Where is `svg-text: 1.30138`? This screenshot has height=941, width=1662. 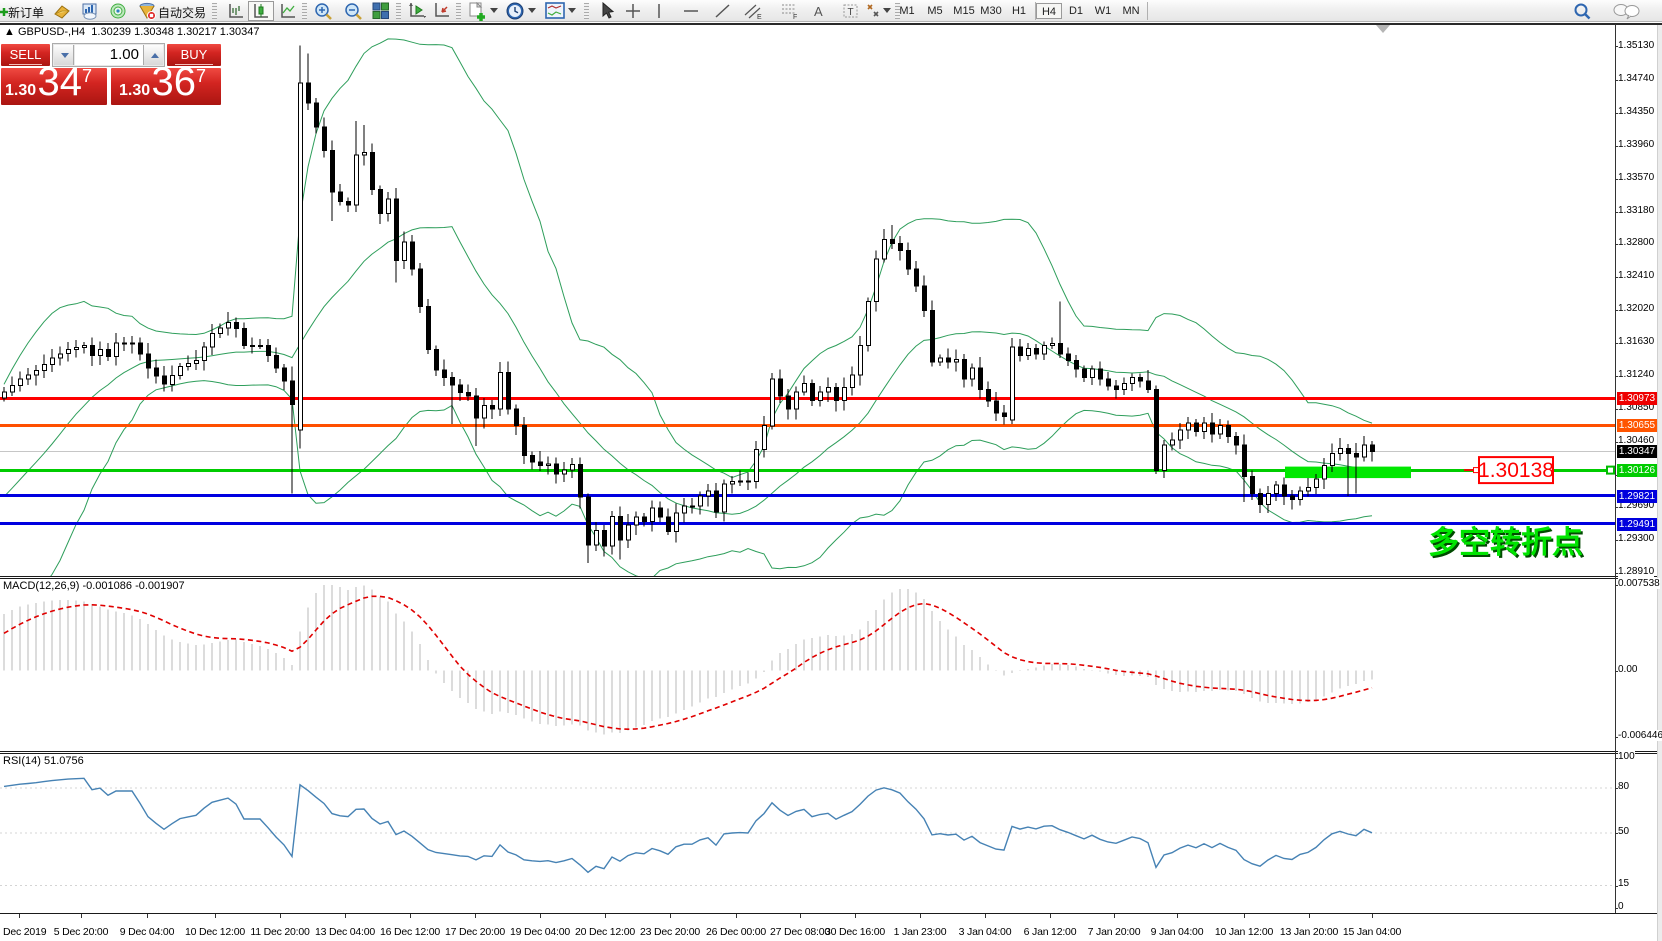 svg-text: 1.30138 is located at coordinates (1516, 470).